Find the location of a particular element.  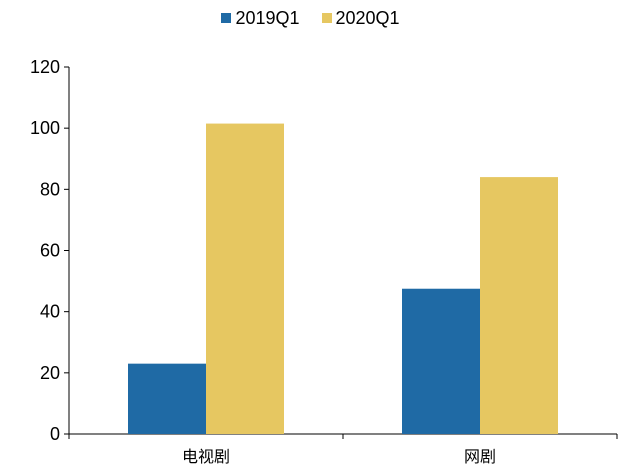

chart-legend: 2019Q1 2020Q1 is located at coordinates (310, 18).